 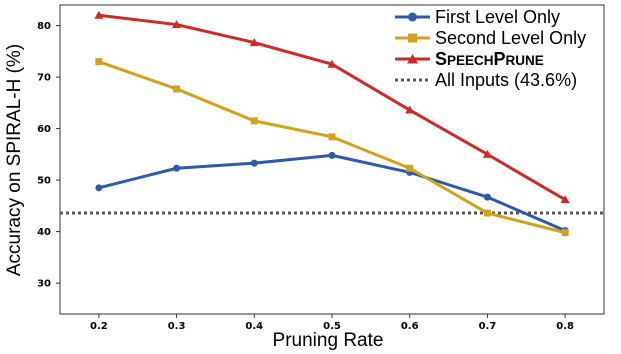 I want to click on legend-label-second-level: Second Level Only, so click(x=510, y=38).